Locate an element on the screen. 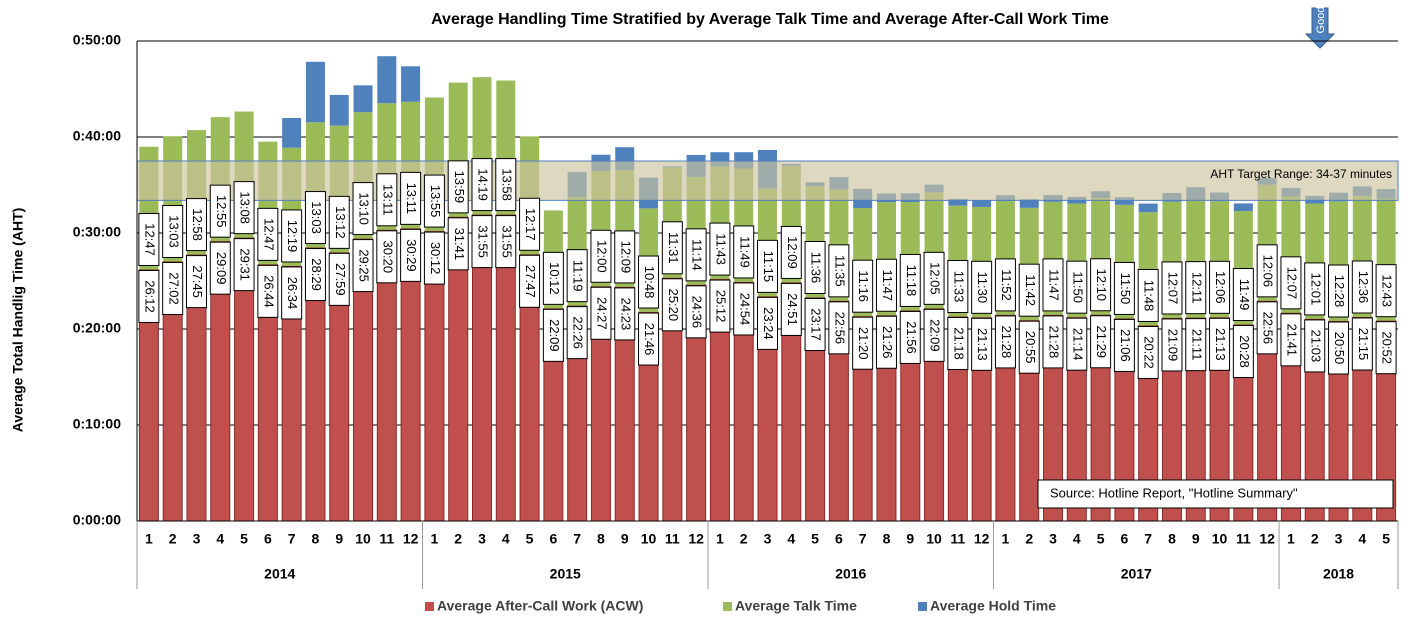 This screenshot has width=1413, height=619. x-tick-label: 11 is located at coordinates (957, 539).